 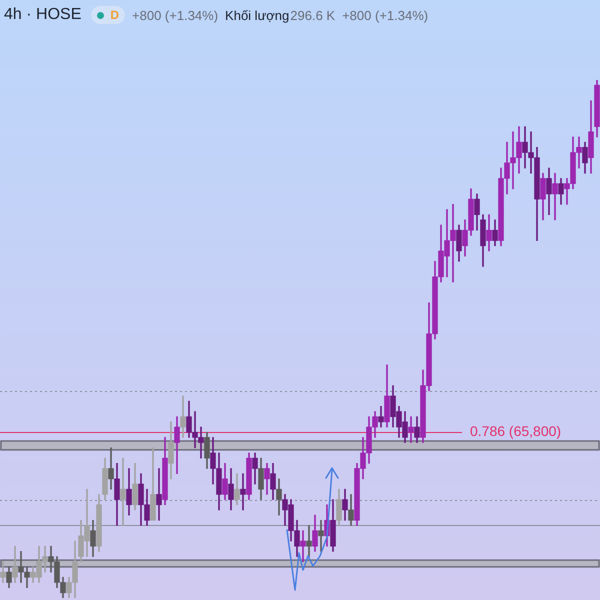 I want to click on text: Khối lượng, so click(x=257, y=15).